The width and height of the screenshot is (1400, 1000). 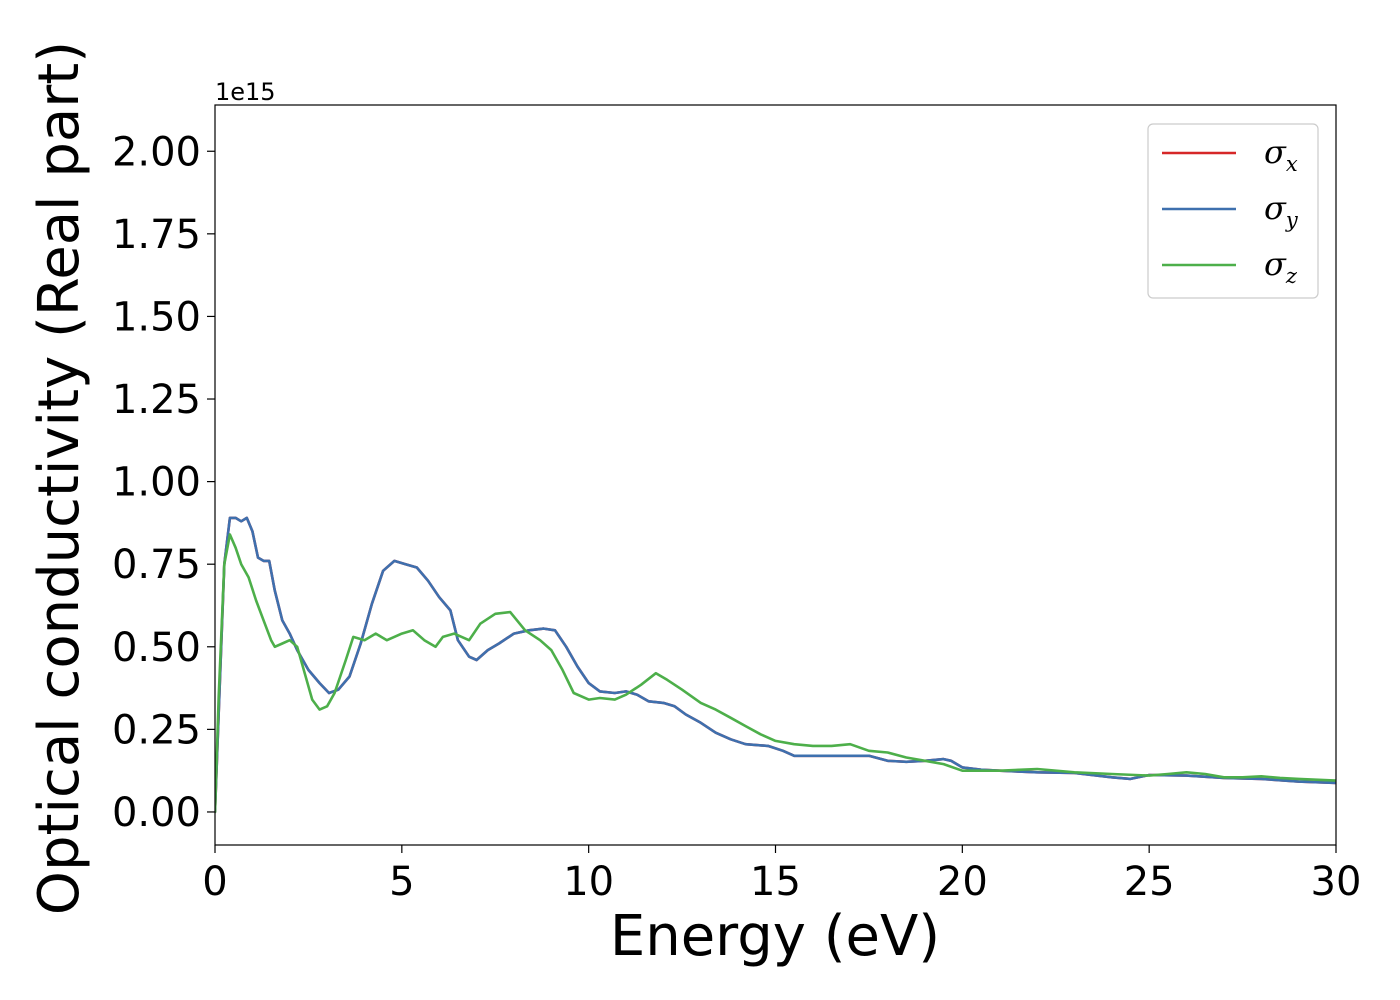 I want to click on legend: σx σy σz, so click(x=1233, y=211).